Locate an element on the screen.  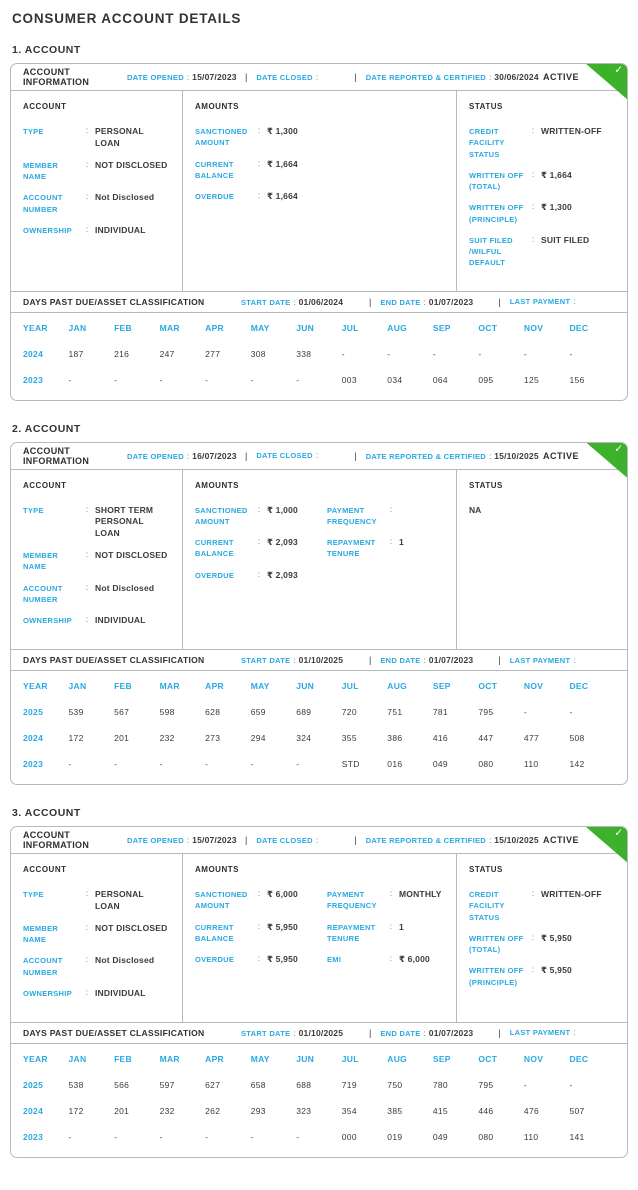
account-column-title: ACCOUNT is located at coordinates (45, 870).